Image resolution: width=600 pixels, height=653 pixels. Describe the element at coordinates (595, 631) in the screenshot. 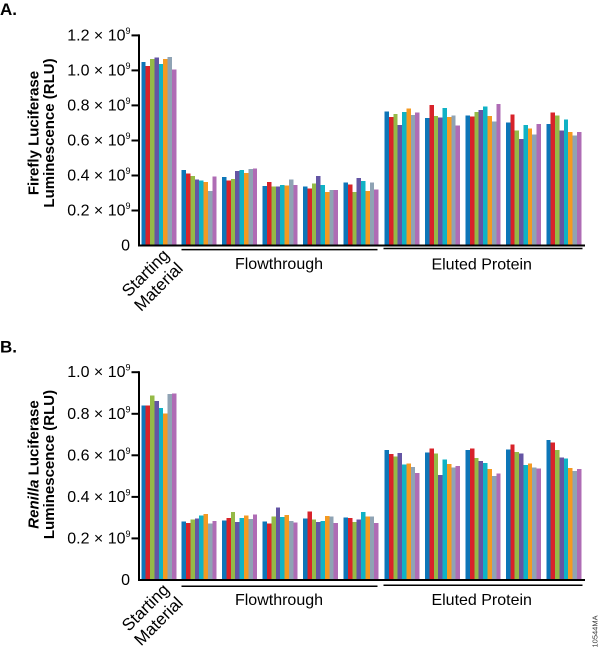

I see `svg-text: 10544MA` at that location.